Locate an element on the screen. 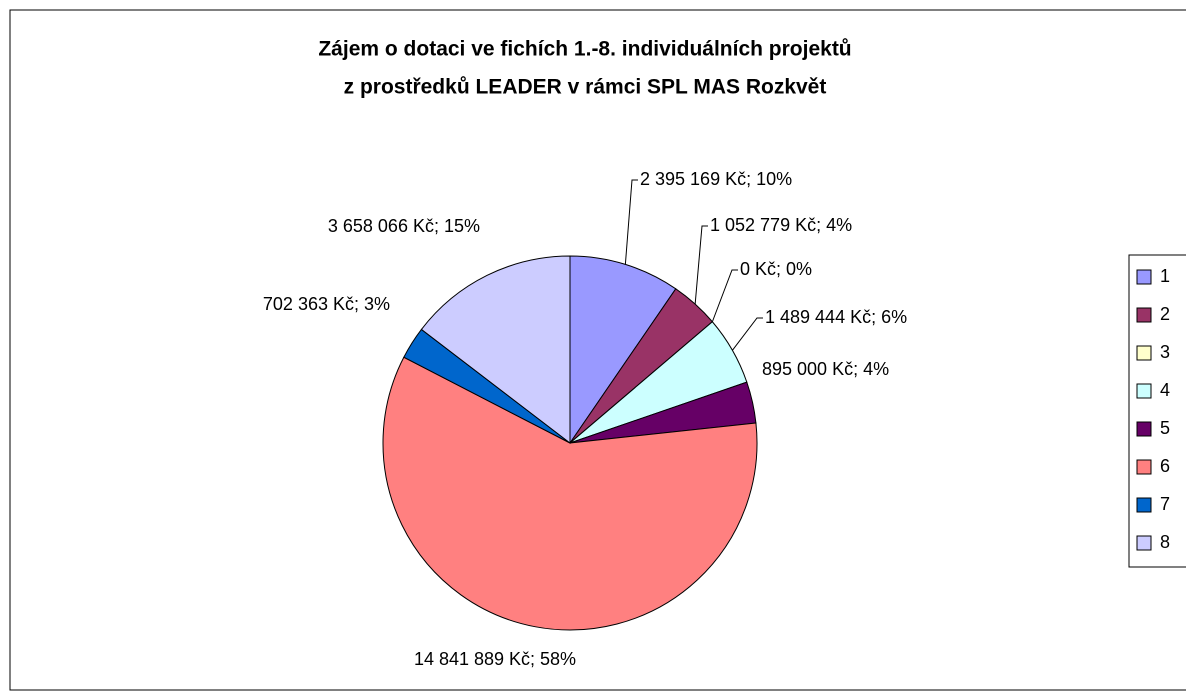 The width and height of the screenshot is (1186, 699). legend-label: 7 is located at coordinates (1165, 504).